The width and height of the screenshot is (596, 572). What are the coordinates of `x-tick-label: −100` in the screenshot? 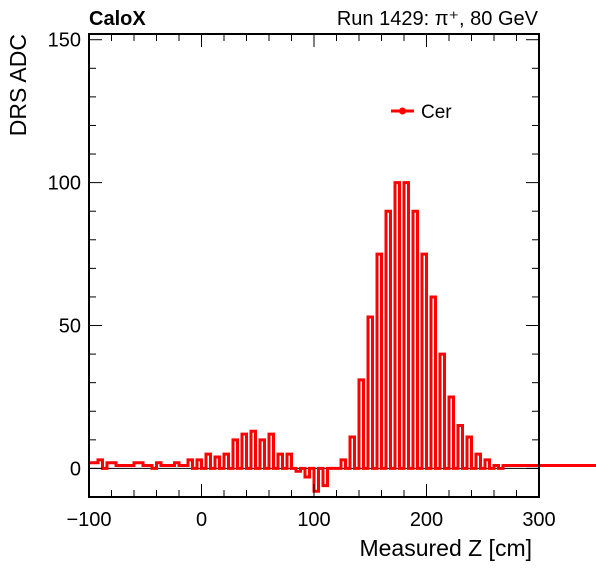 It's located at (88, 520).